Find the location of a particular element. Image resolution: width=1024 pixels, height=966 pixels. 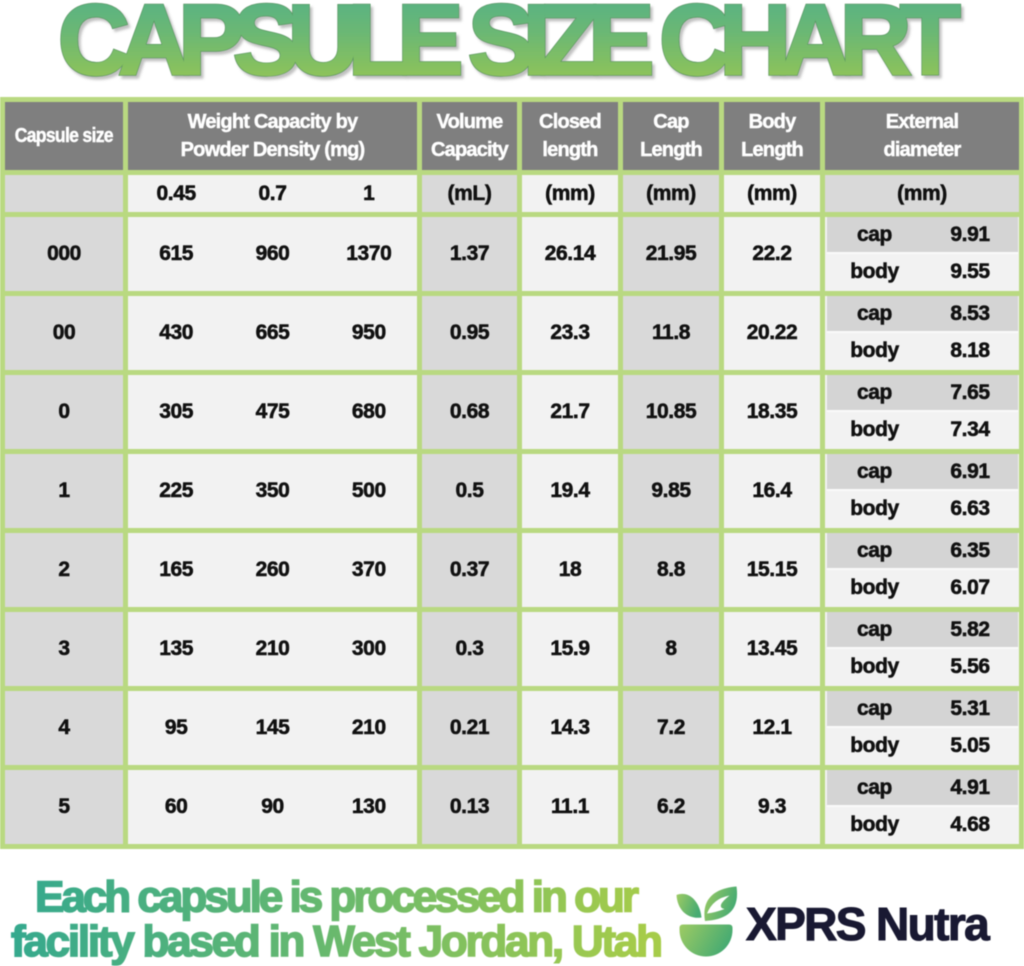

svg-text: CAPSULE SIZE CHART is located at coordinates (510, 47).